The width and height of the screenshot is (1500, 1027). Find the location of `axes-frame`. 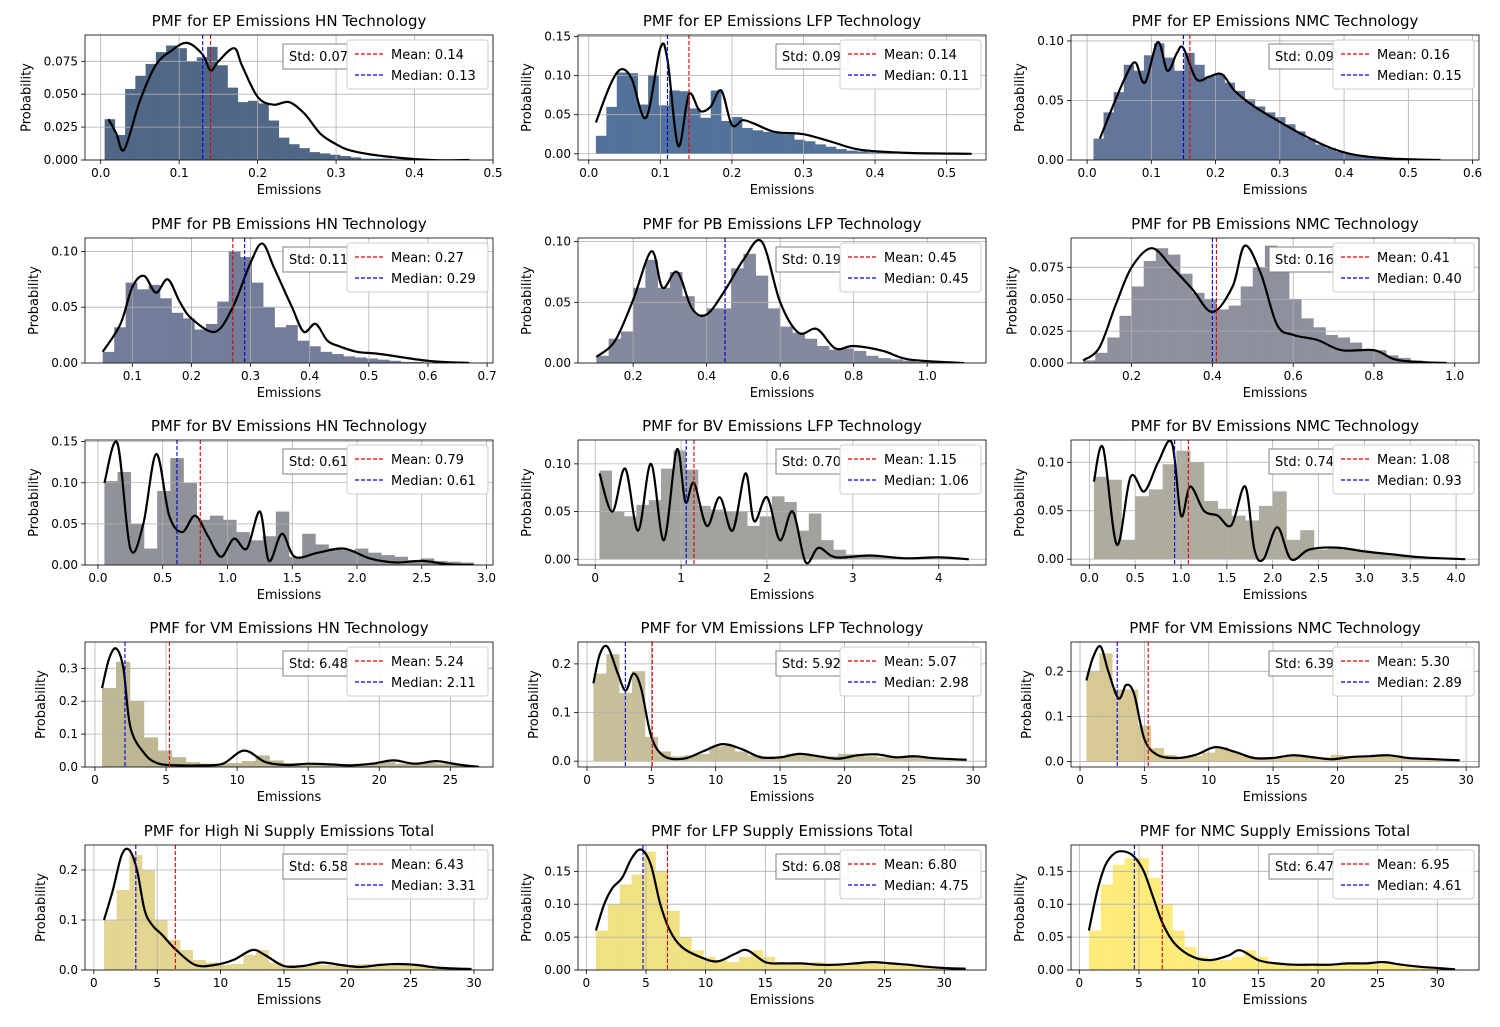

axes-frame is located at coordinates (1275, 907).